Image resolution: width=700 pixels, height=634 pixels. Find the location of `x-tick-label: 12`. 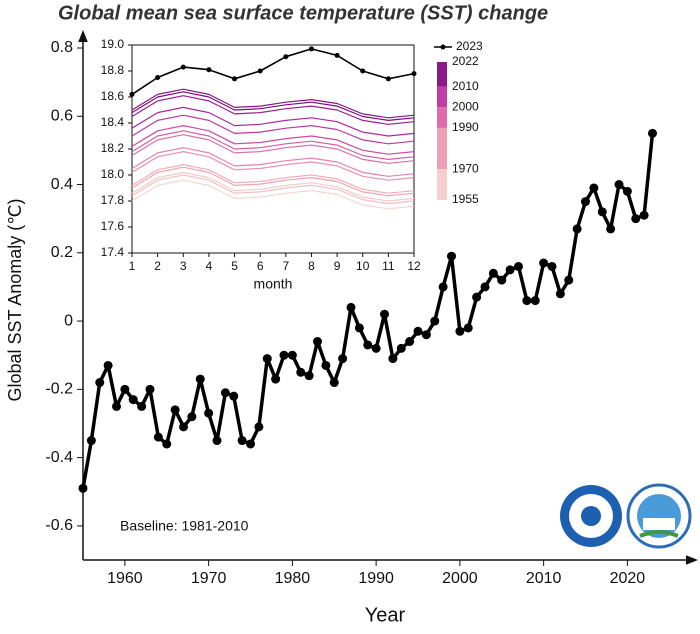

x-tick-label: 12 is located at coordinates (414, 266).